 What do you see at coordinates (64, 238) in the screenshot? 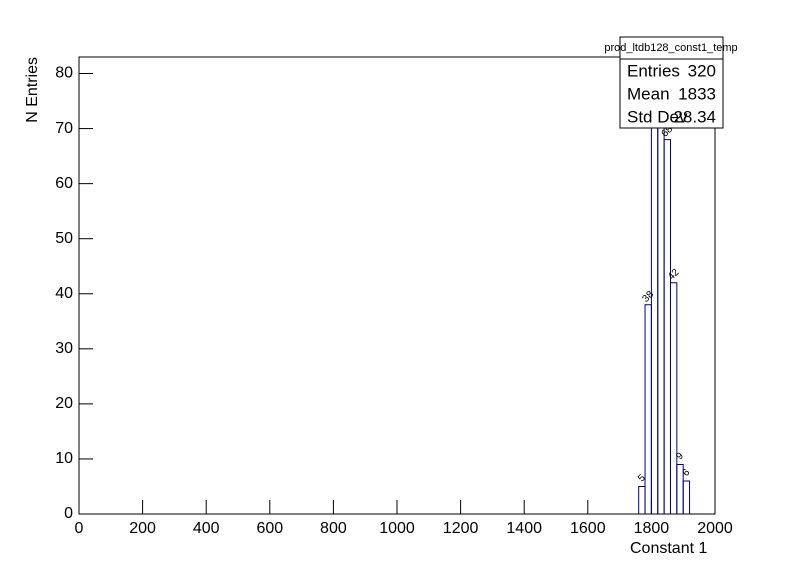
I see `y-tick-label: 50` at bounding box center [64, 238].